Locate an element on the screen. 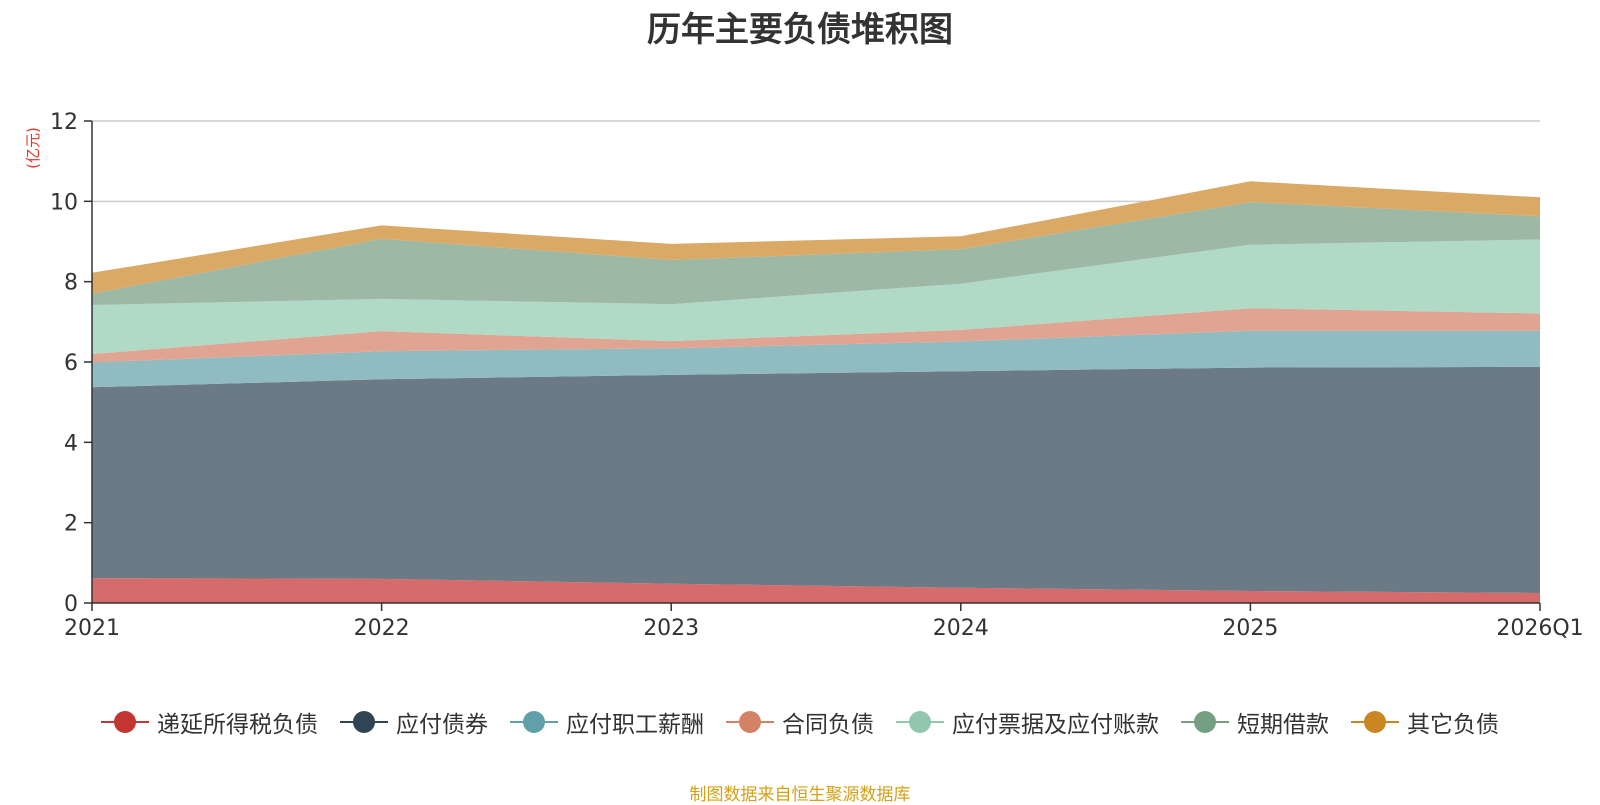 This screenshot has width=1600, height=805. chart-title: 历年主要负债堆积图 is located at coordinates (800, 30).